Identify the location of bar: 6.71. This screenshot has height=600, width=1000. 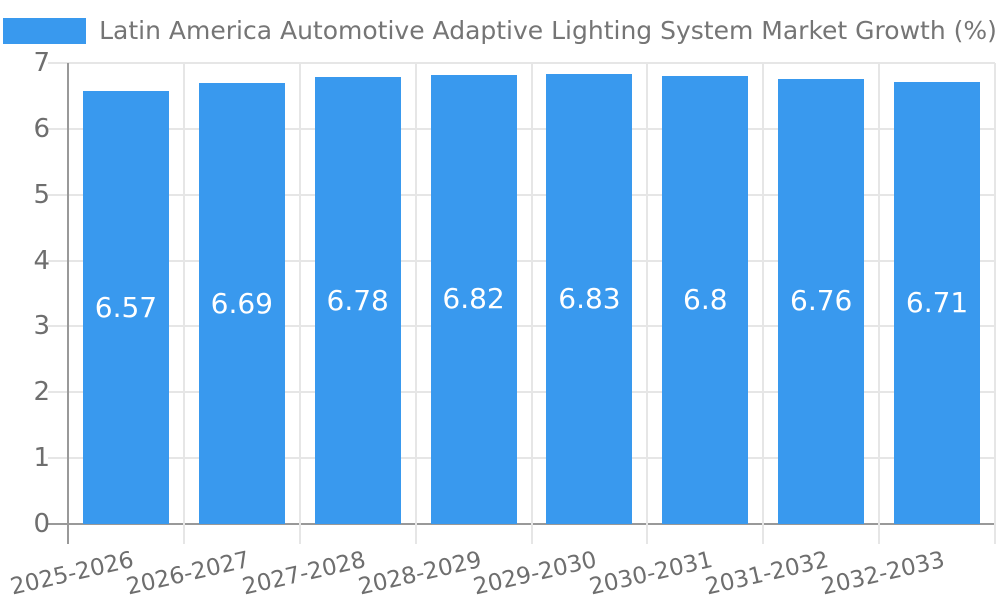
(937, 303).